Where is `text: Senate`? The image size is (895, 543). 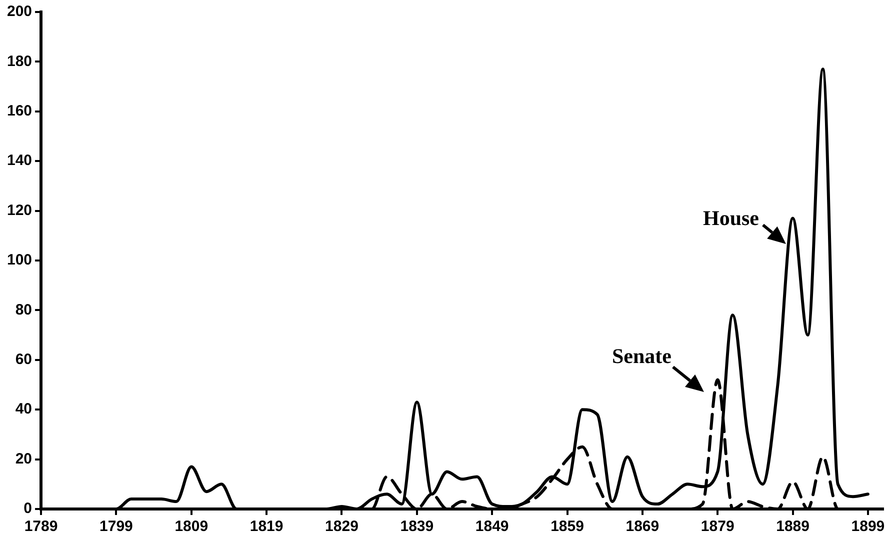
text: Senate is located at coordinates (642, 356).